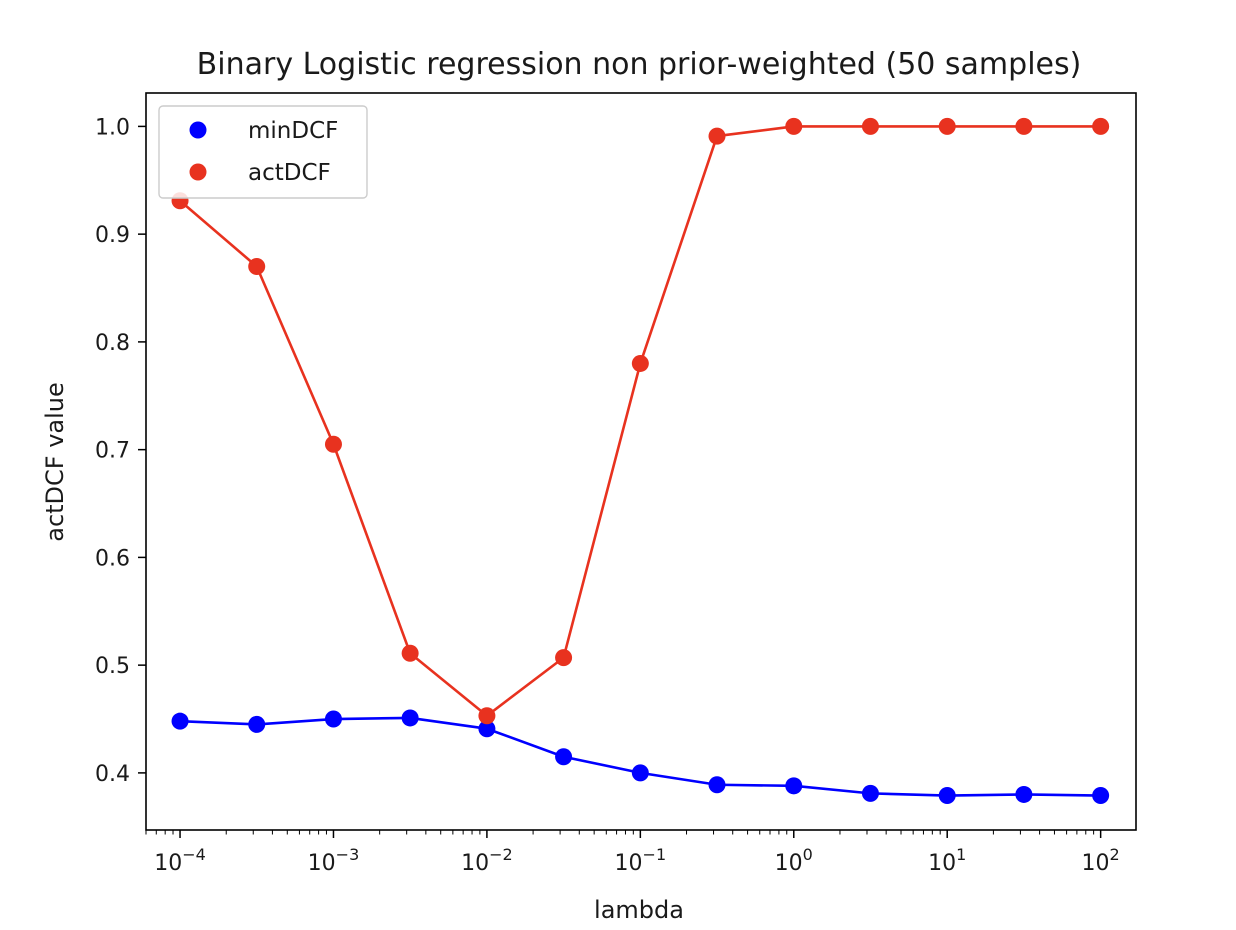  I want to click on x-tick-label: 10⁻², so click(487, 860).